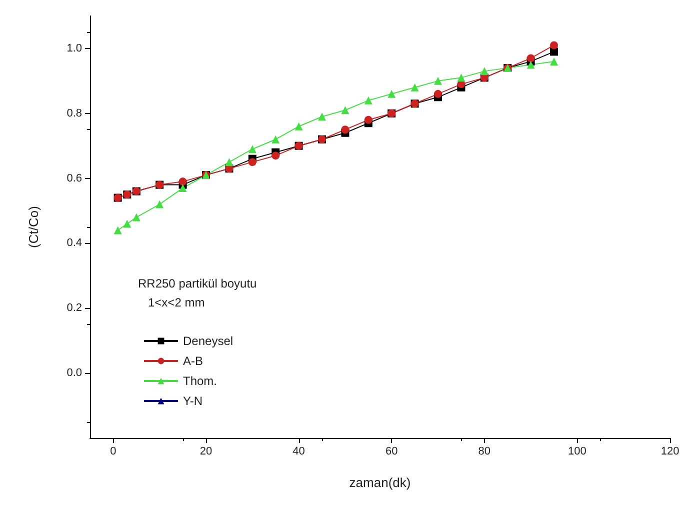  What do you see at coordinates (113, 452) in the screenshot?
I see `x-tick-label: 0` at bounding box center [113, 452].